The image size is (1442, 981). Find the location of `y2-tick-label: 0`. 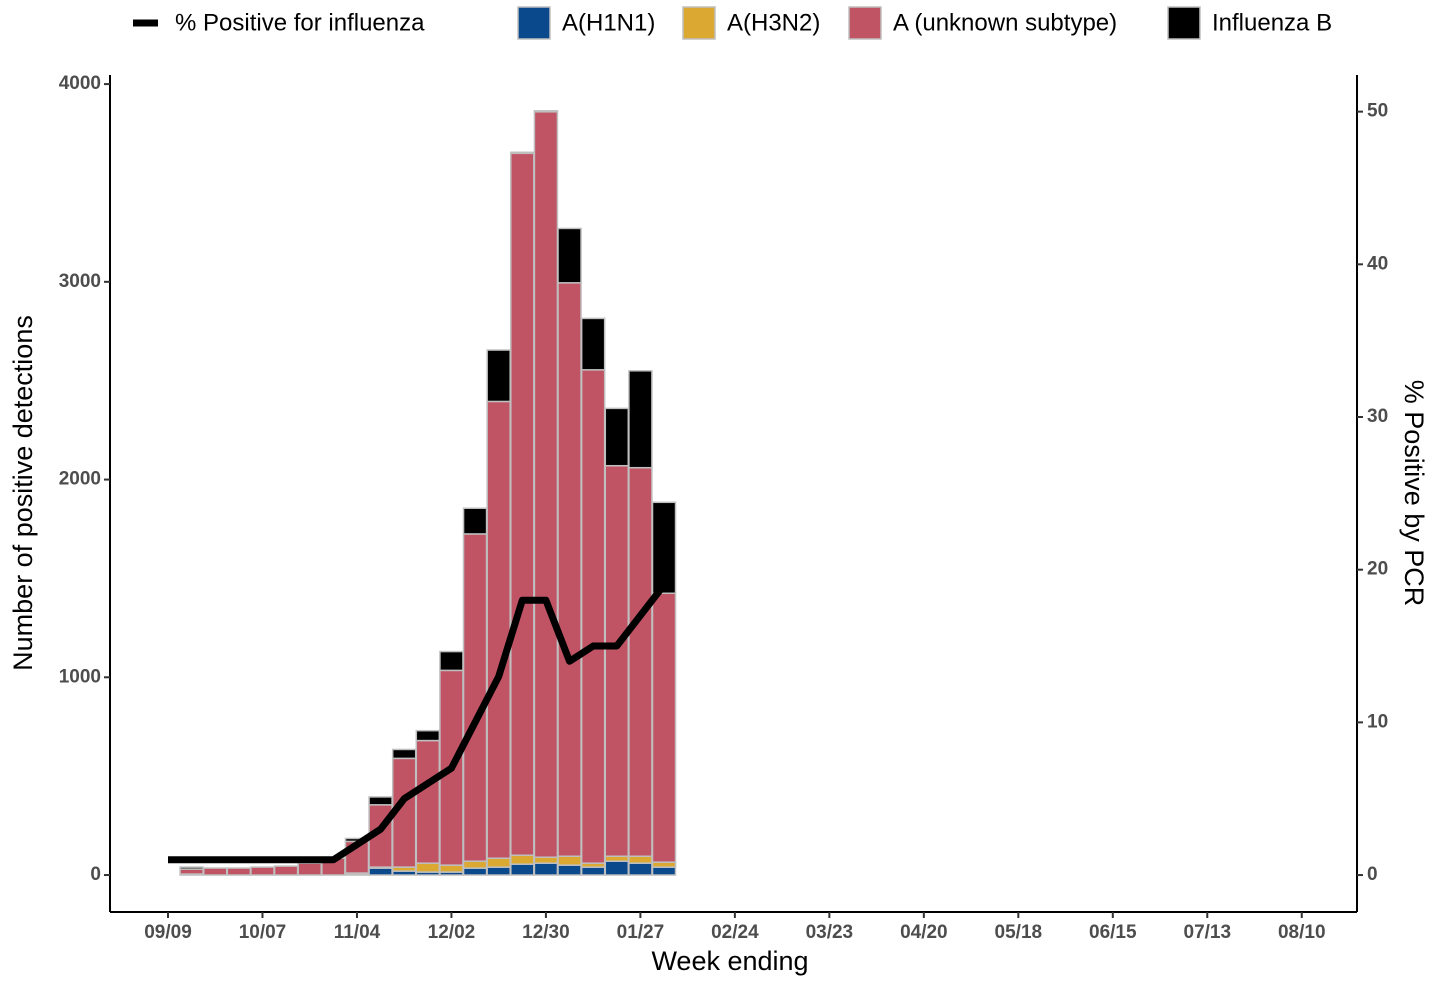

y2-tick-label: 0 is located at coordinates (1372, 874).